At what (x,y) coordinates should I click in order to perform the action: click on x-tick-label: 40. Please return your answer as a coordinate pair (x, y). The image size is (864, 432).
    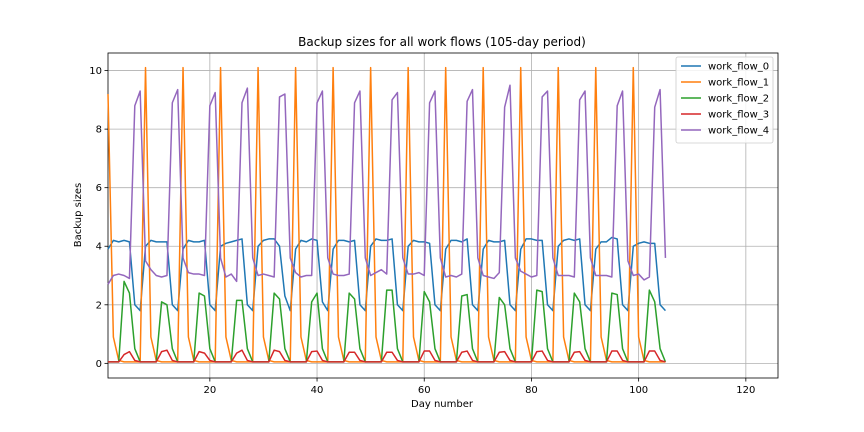
    Looking at the image, I should click on (317, 390).